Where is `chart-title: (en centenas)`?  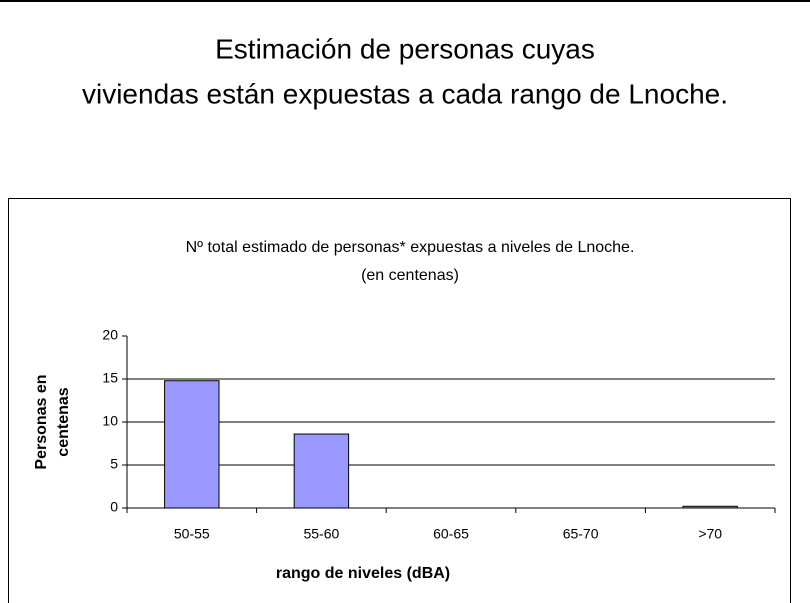
chart-title: (en centenas) is located at coordinates (410, 275).